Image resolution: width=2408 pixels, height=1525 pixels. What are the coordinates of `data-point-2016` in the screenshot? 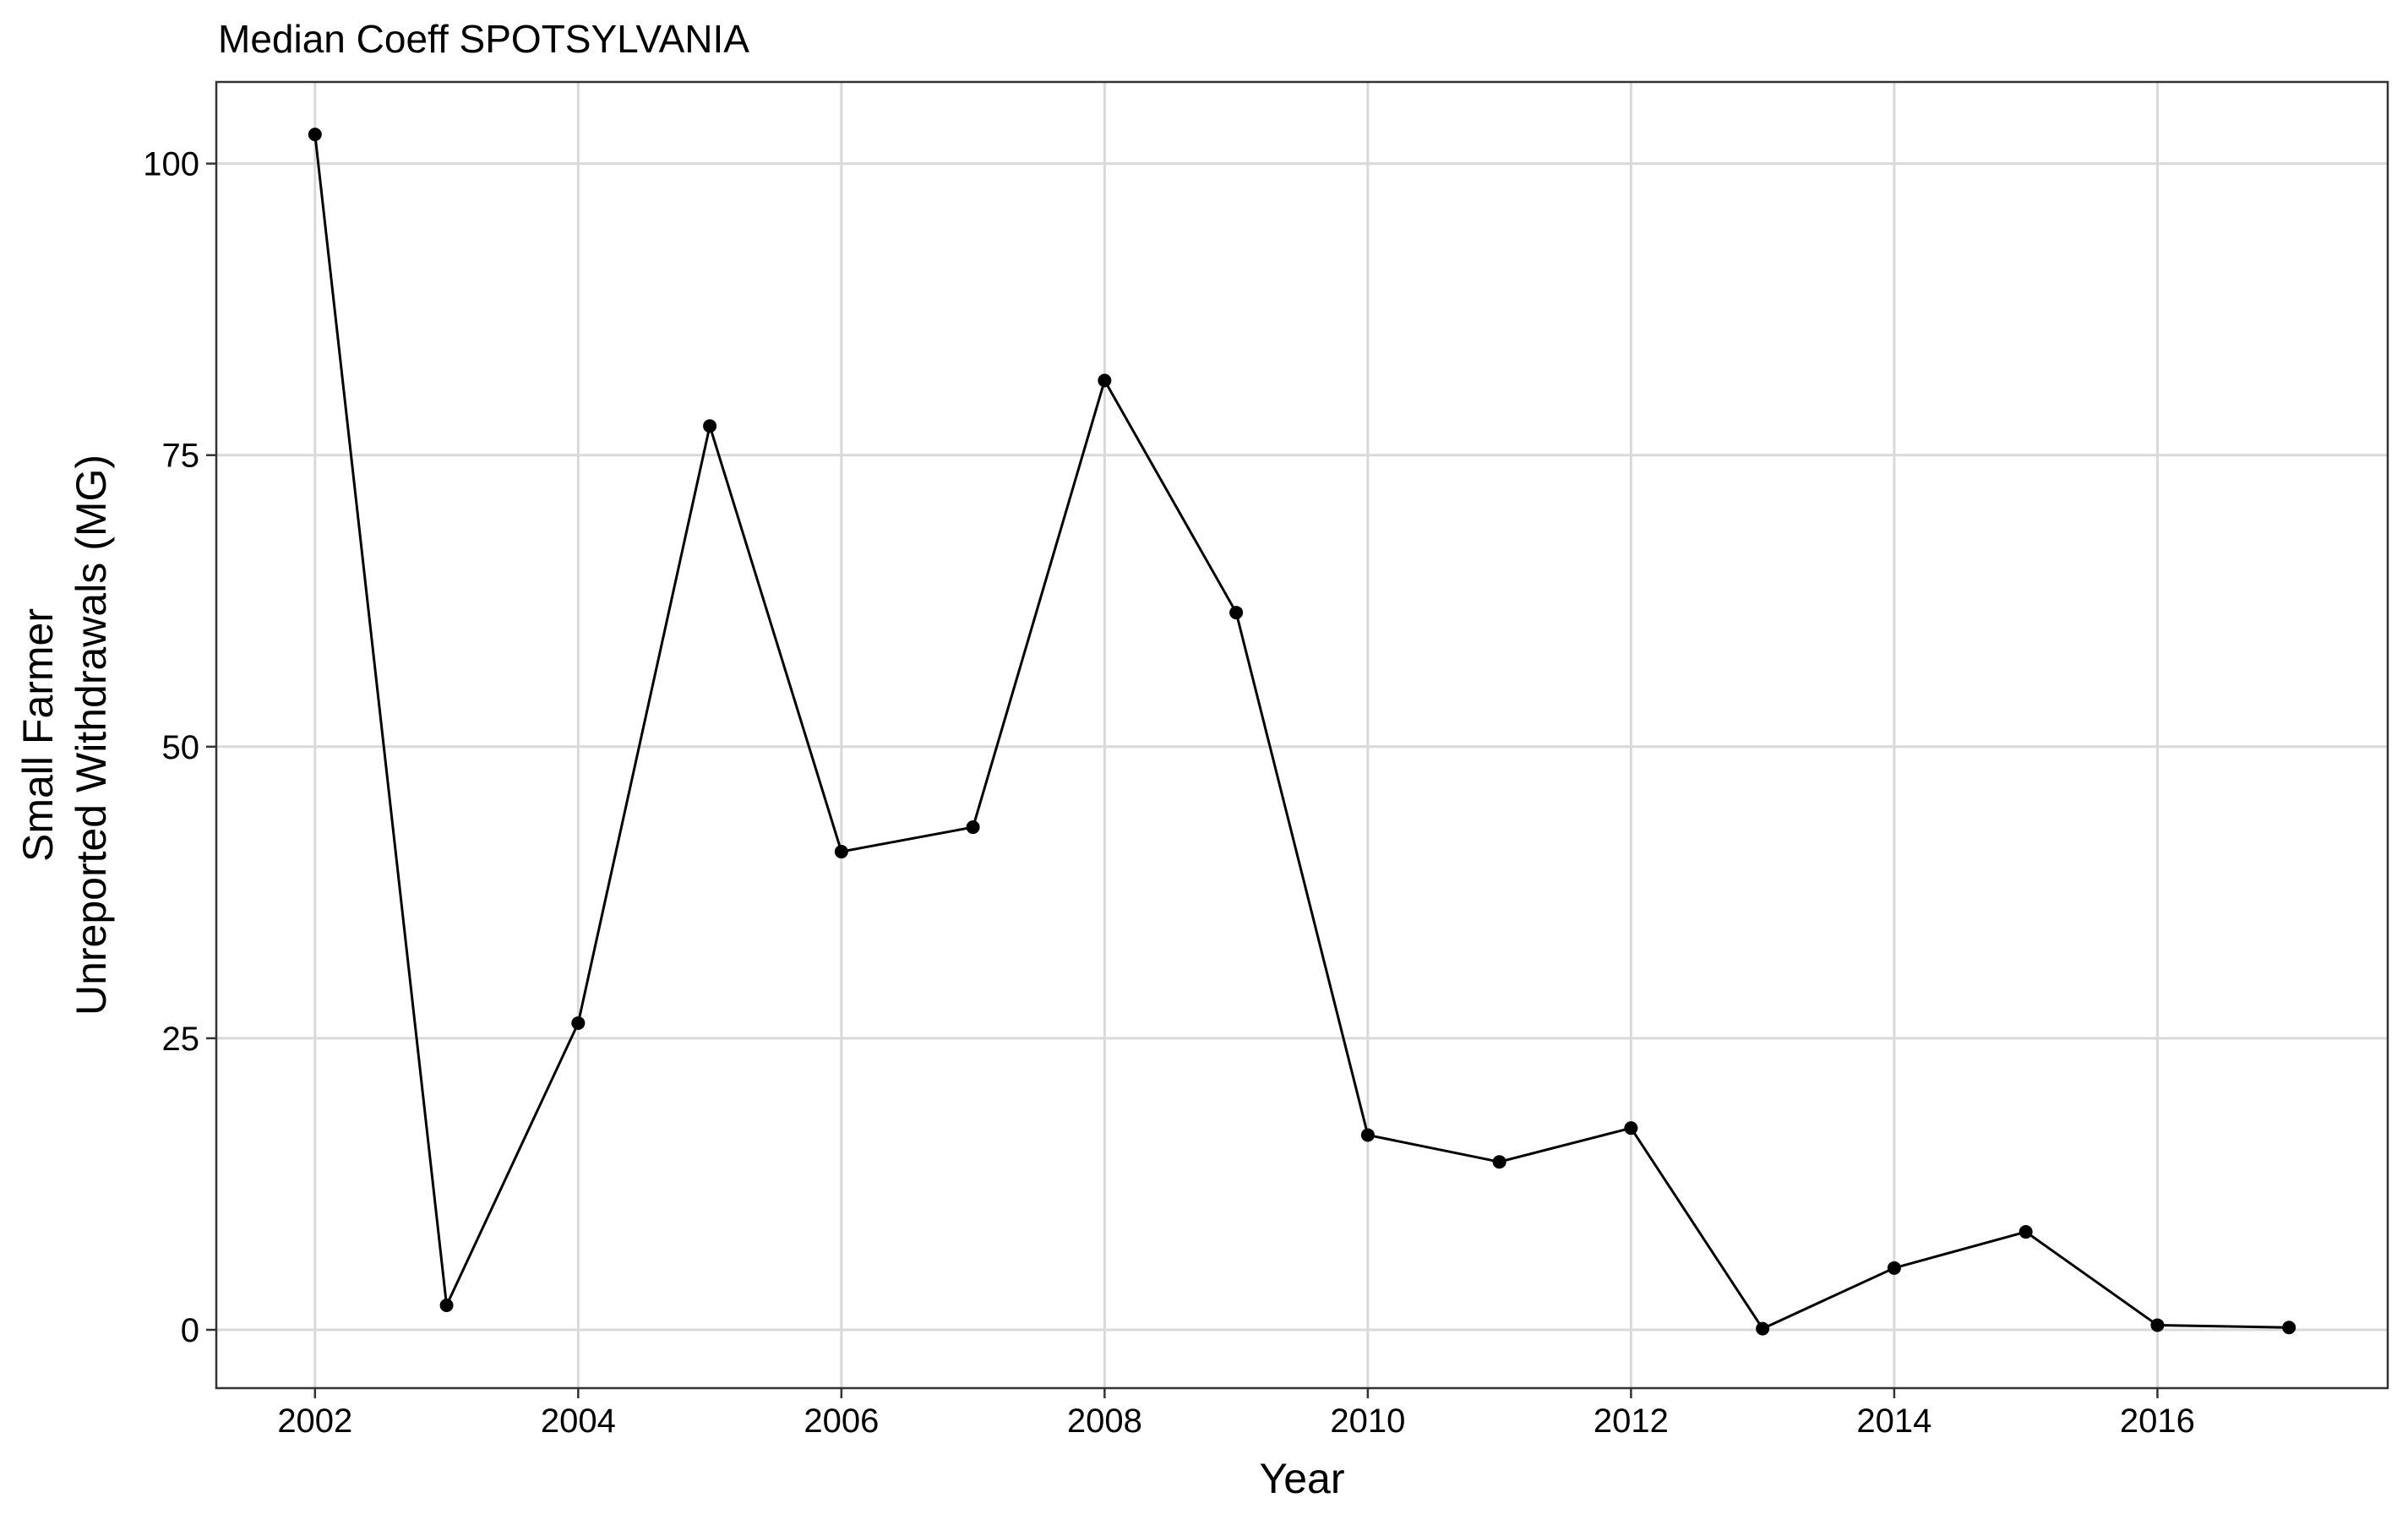 It's located at (2157, 1325).